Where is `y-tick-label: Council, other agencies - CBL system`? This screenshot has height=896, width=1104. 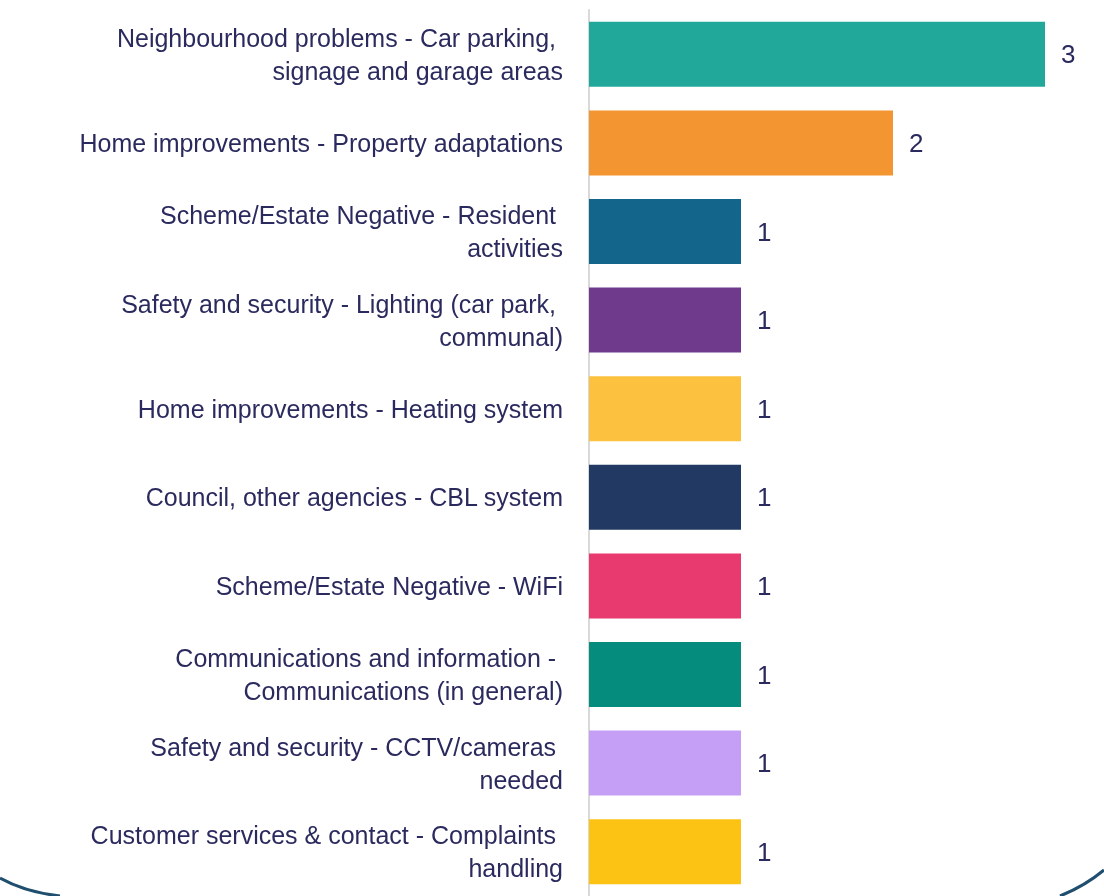 y-tick-label: Council, other agencies - CBL system is located at coordinates (354, 497).